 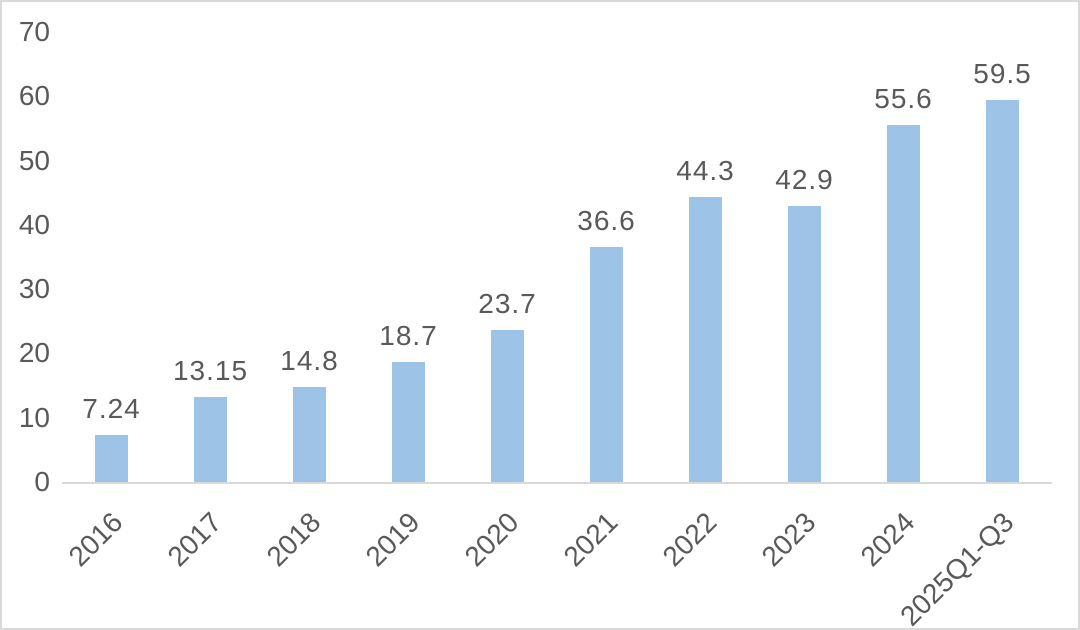 What do you see at coordinates (34, 31) in the screenshot?
I see `y-tick-label: 70` at bounding box center [34, 31].